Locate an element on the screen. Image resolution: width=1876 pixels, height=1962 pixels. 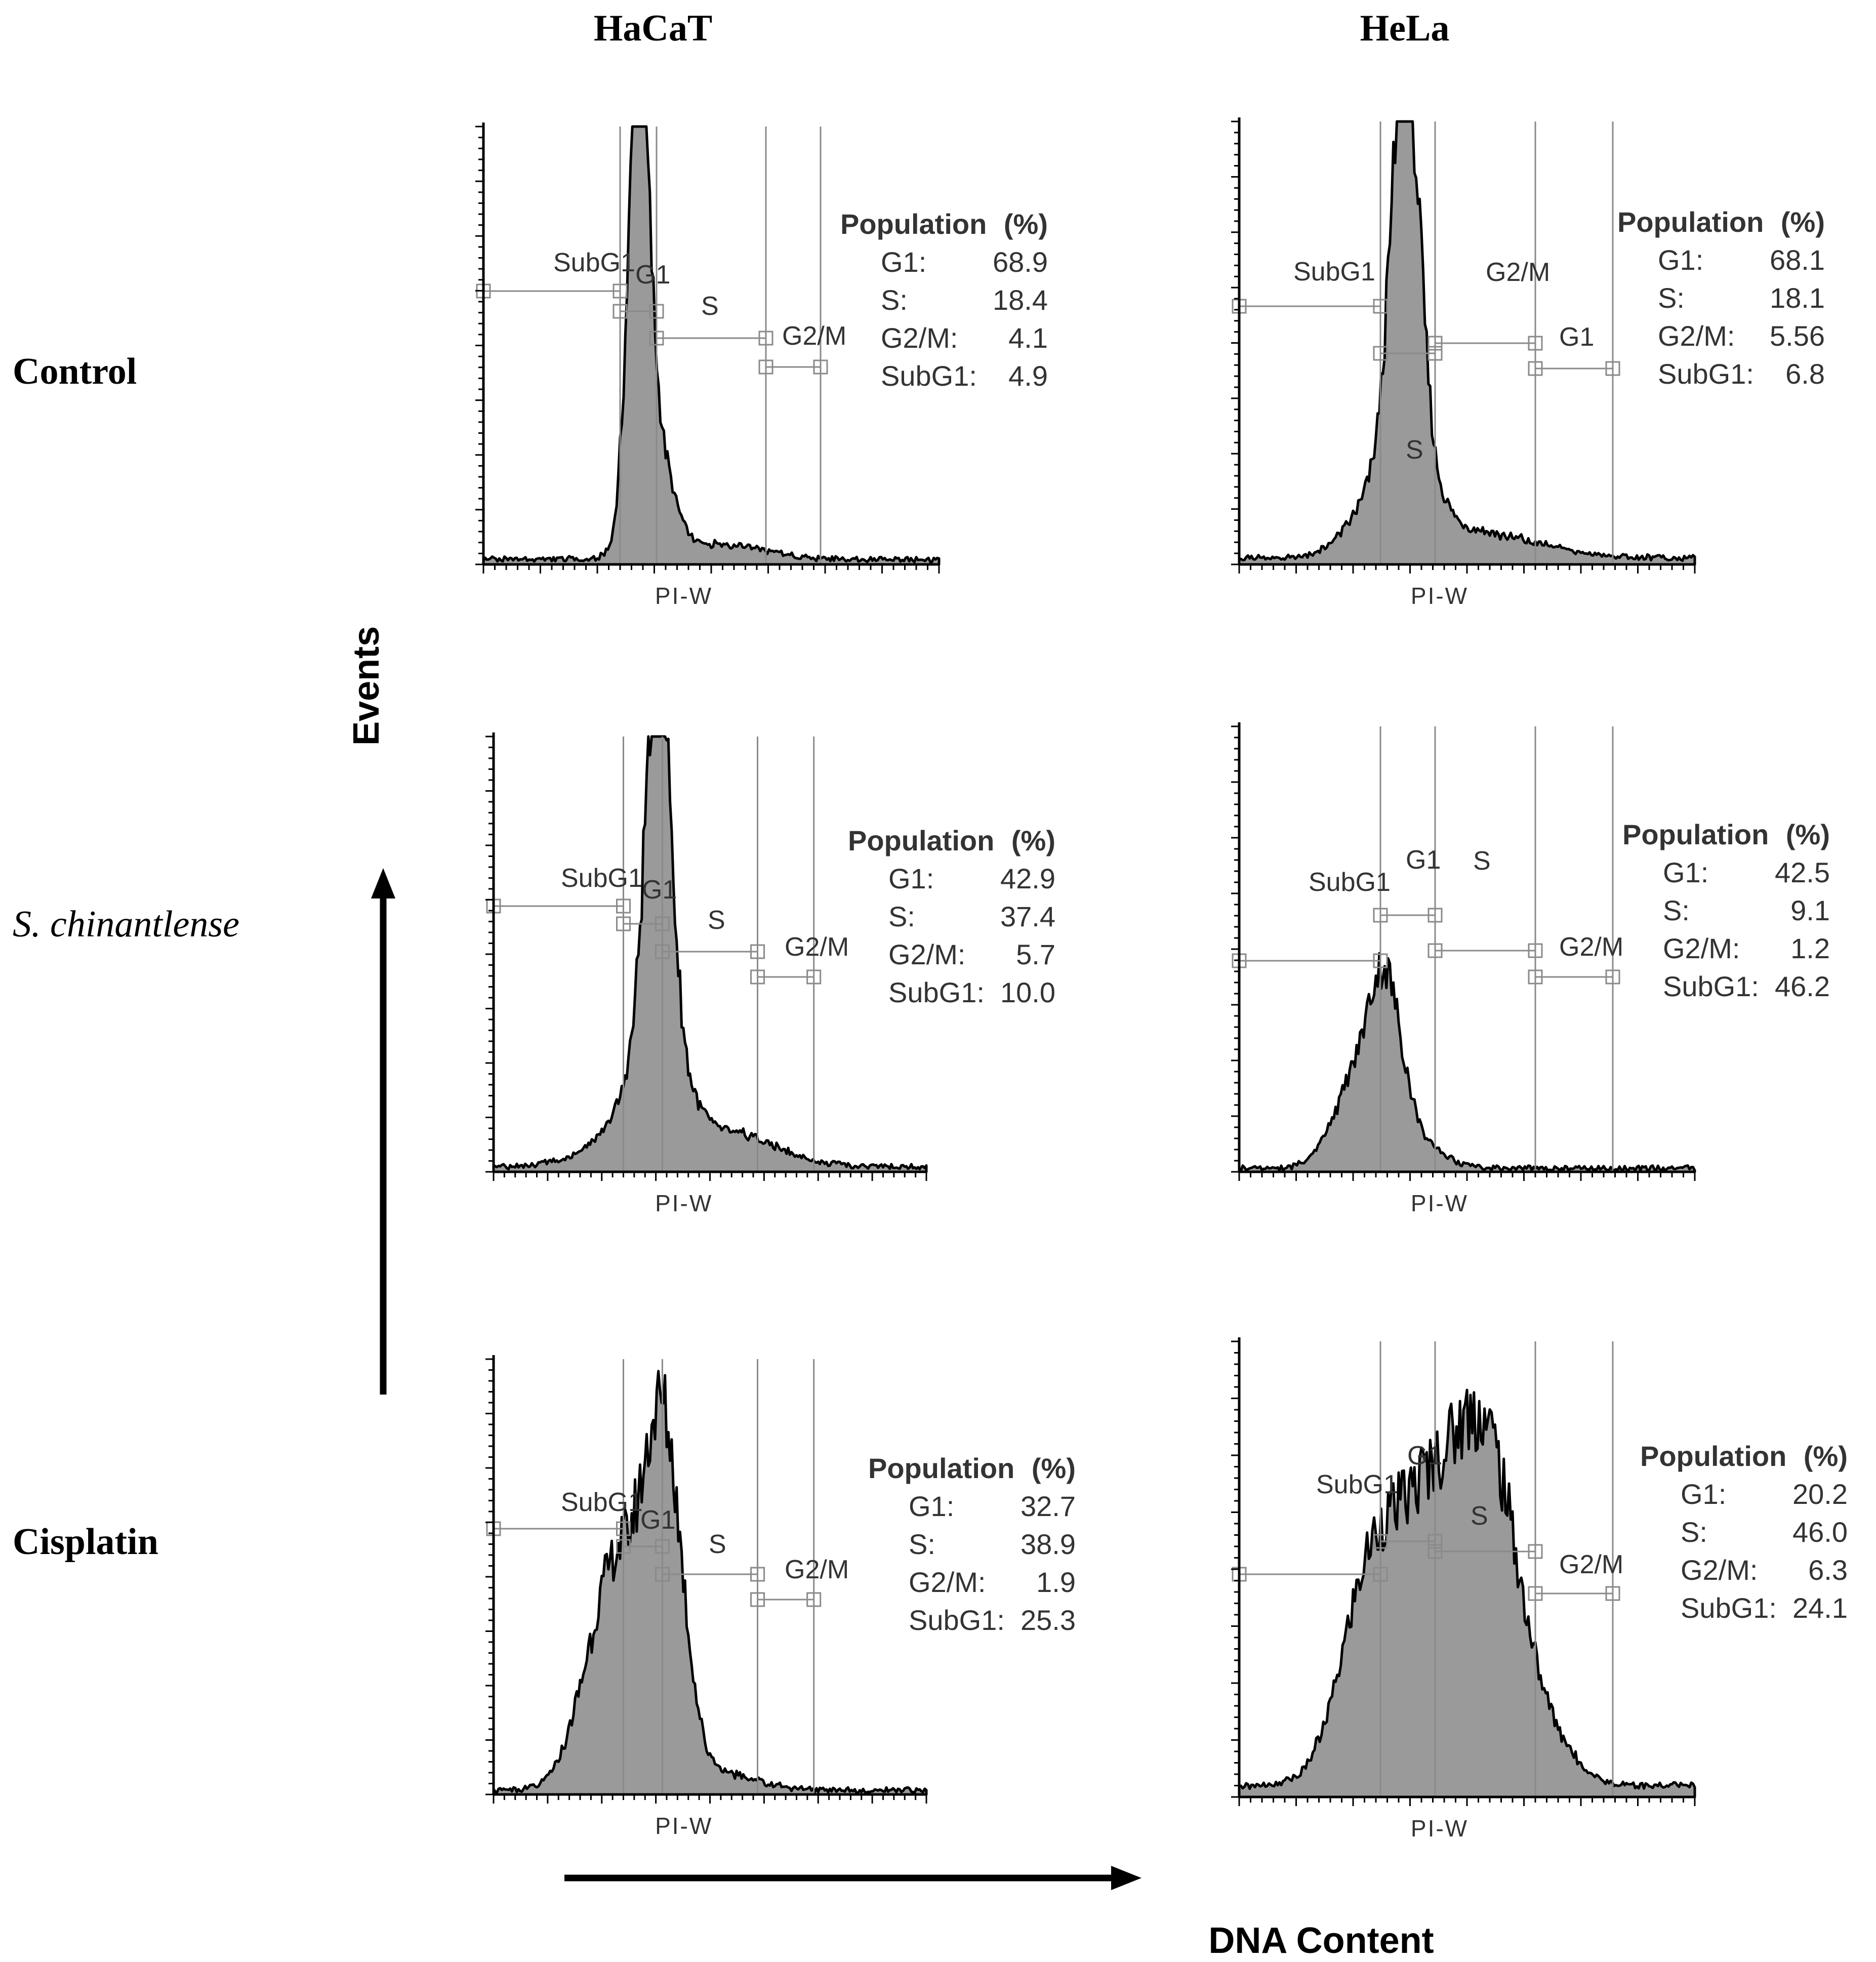
y-axis-label: Events is located at coordinates (367, 686).